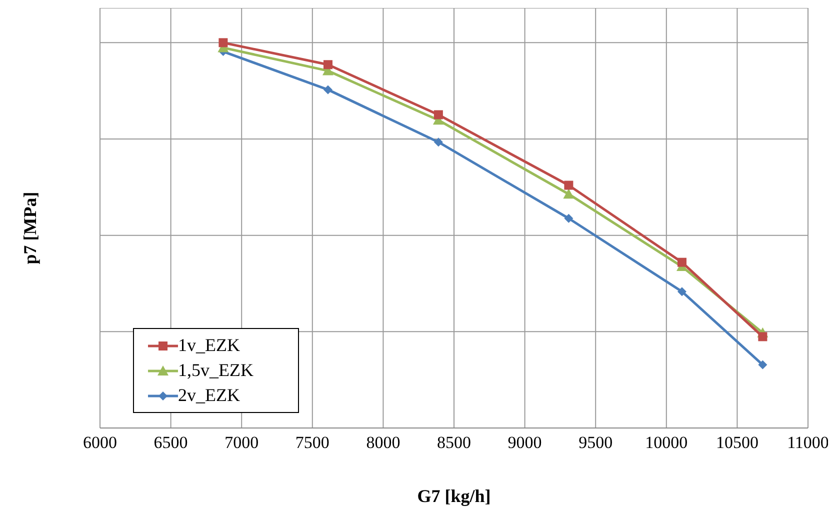 This screenshot has height=515, width=836. I want to click on y-axis-title: p7 [MPa], so click(30, 228).